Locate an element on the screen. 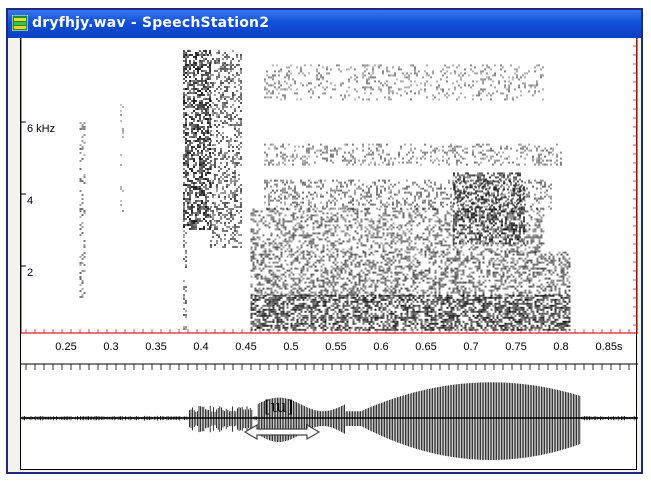 The width and height of the screenshot is (651, 482). spectrogram-app-icon is located at coordinates (20, 23).